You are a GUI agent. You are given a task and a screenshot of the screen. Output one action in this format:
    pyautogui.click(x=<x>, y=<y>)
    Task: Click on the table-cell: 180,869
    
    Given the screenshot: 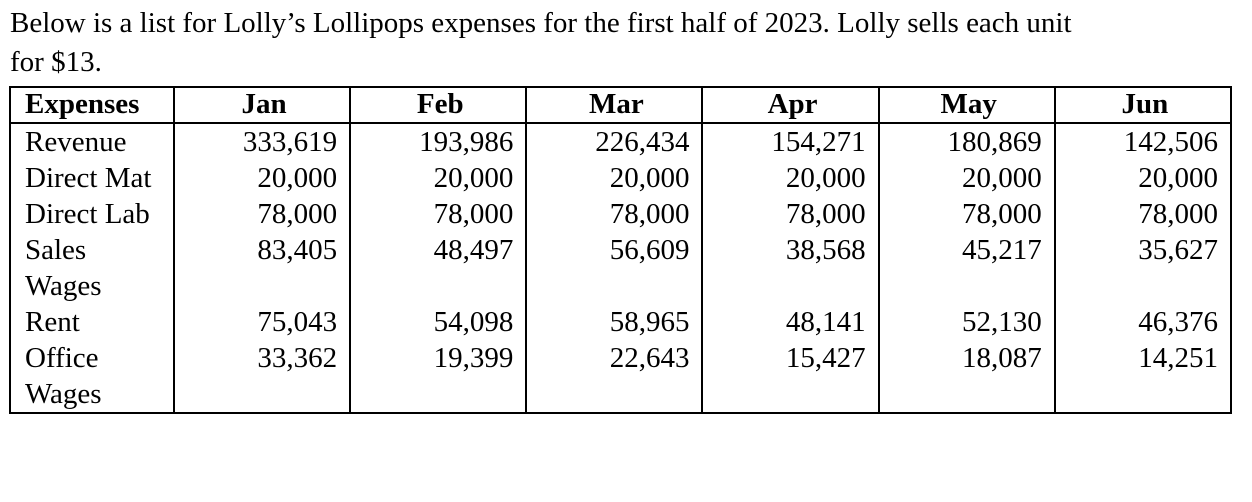 What is the action you would take?
    pyautogui.click(x=966, y=141)
    